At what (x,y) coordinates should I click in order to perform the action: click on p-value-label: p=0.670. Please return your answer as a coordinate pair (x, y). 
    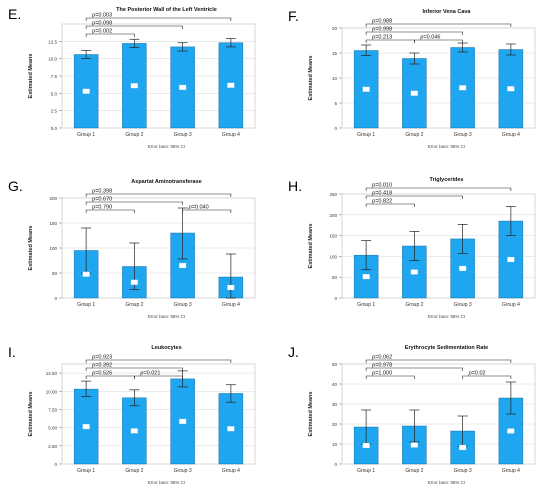
    Looking at the image, I should click on (101, 200).